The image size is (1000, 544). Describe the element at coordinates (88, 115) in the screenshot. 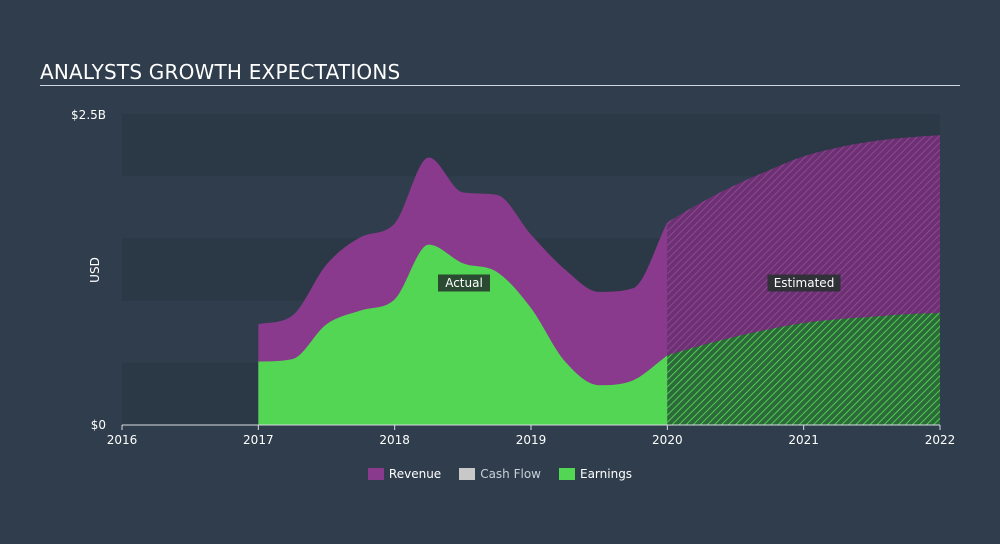

I see `y-tick-label-top: $2.5B` at that location.